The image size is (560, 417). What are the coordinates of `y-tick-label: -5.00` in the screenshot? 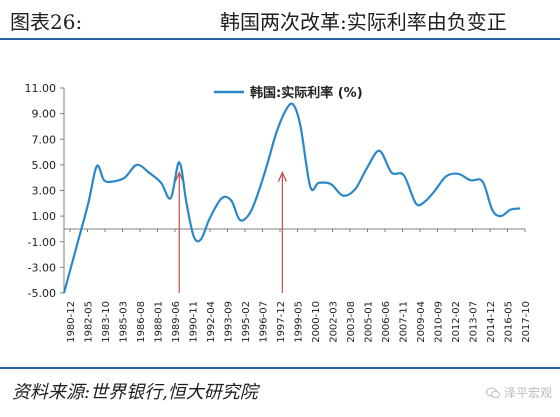 It's located at (42, 293).